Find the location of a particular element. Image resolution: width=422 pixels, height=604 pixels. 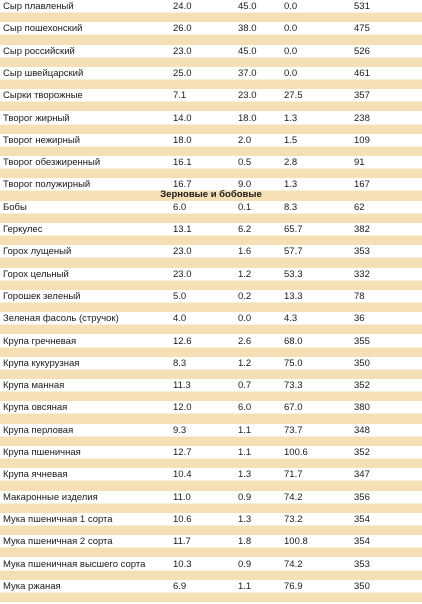

fat-cell: 0.1 is located at coordinates (245, 207).